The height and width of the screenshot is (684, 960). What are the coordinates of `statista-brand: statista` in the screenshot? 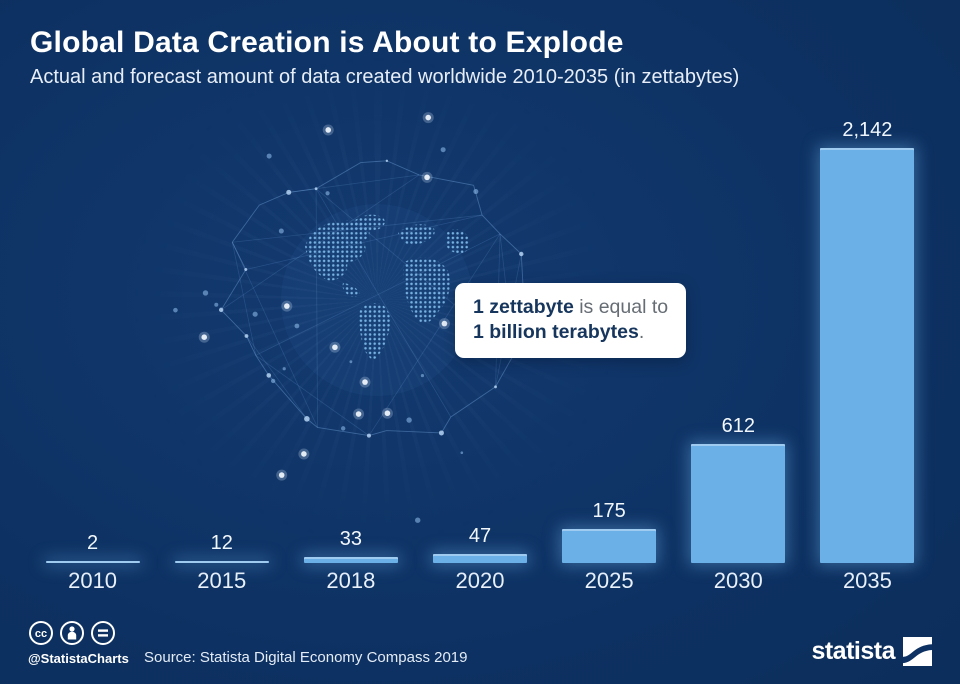 It's located at (871, 651).